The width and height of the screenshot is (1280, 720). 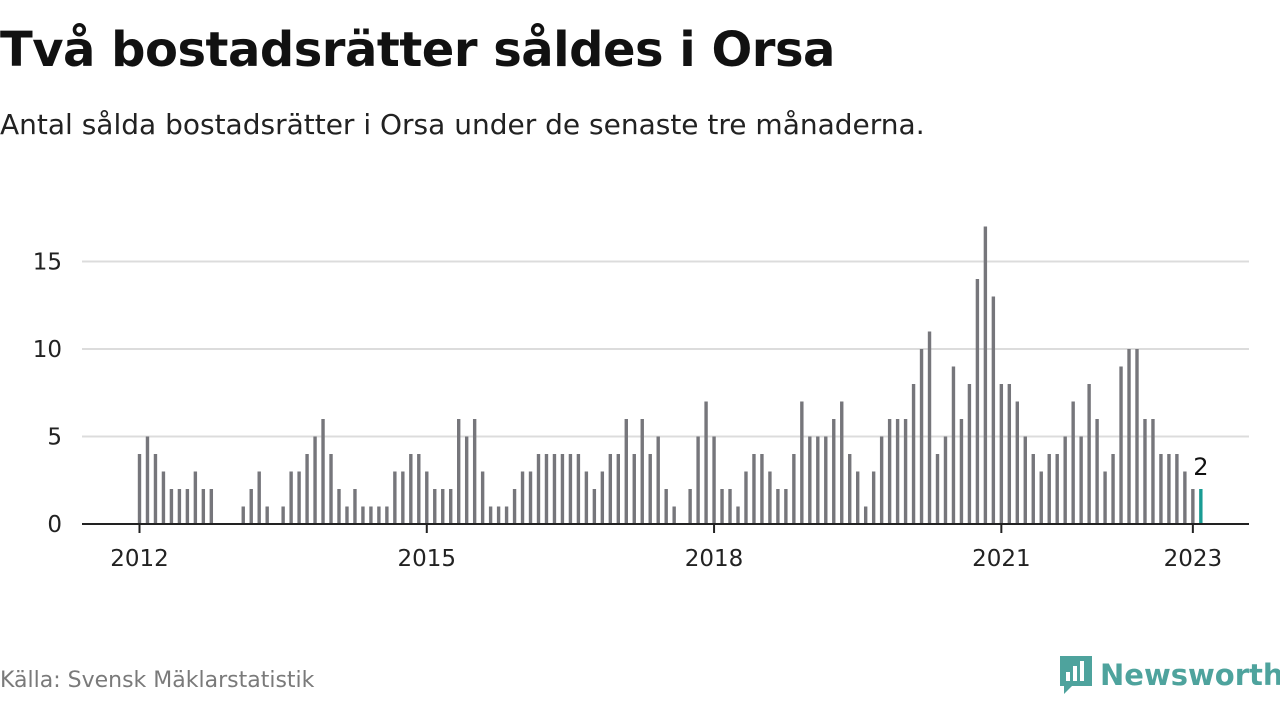 I want to click on x-tick-label: 2018, so click(x=714, y=559).